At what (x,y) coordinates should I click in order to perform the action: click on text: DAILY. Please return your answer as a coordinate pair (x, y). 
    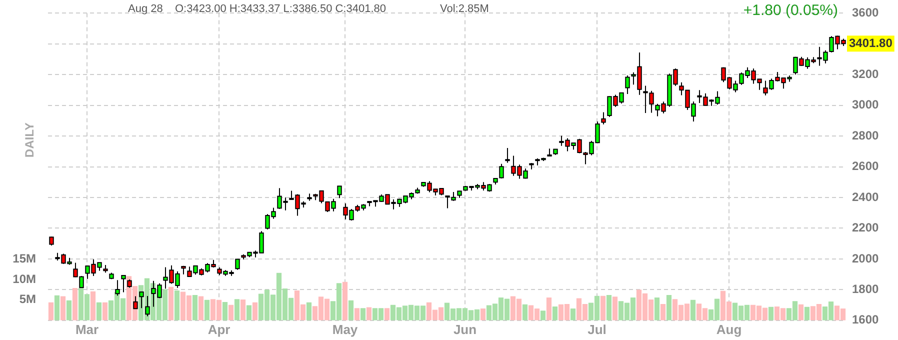
    Looking at the image, I should click on (29, 140).